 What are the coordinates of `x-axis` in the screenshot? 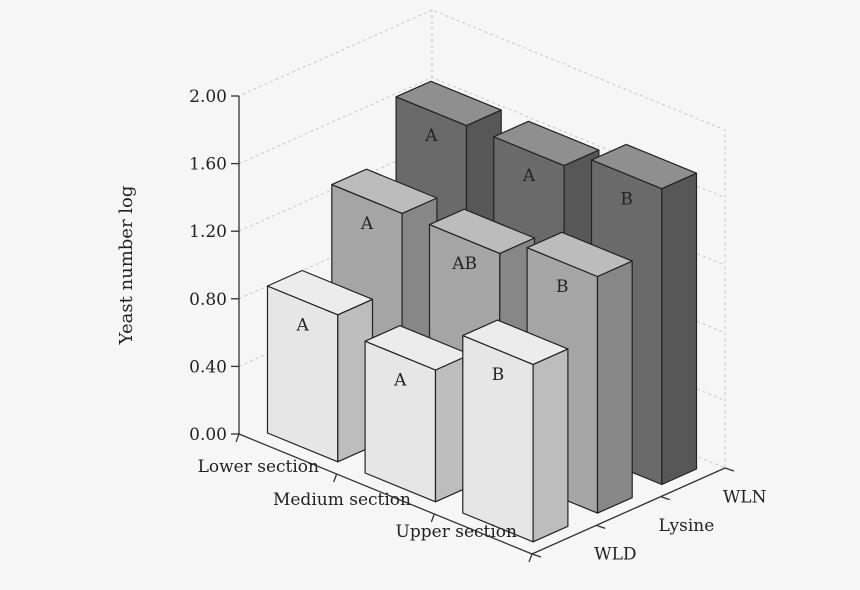 It's located at (385, 494).